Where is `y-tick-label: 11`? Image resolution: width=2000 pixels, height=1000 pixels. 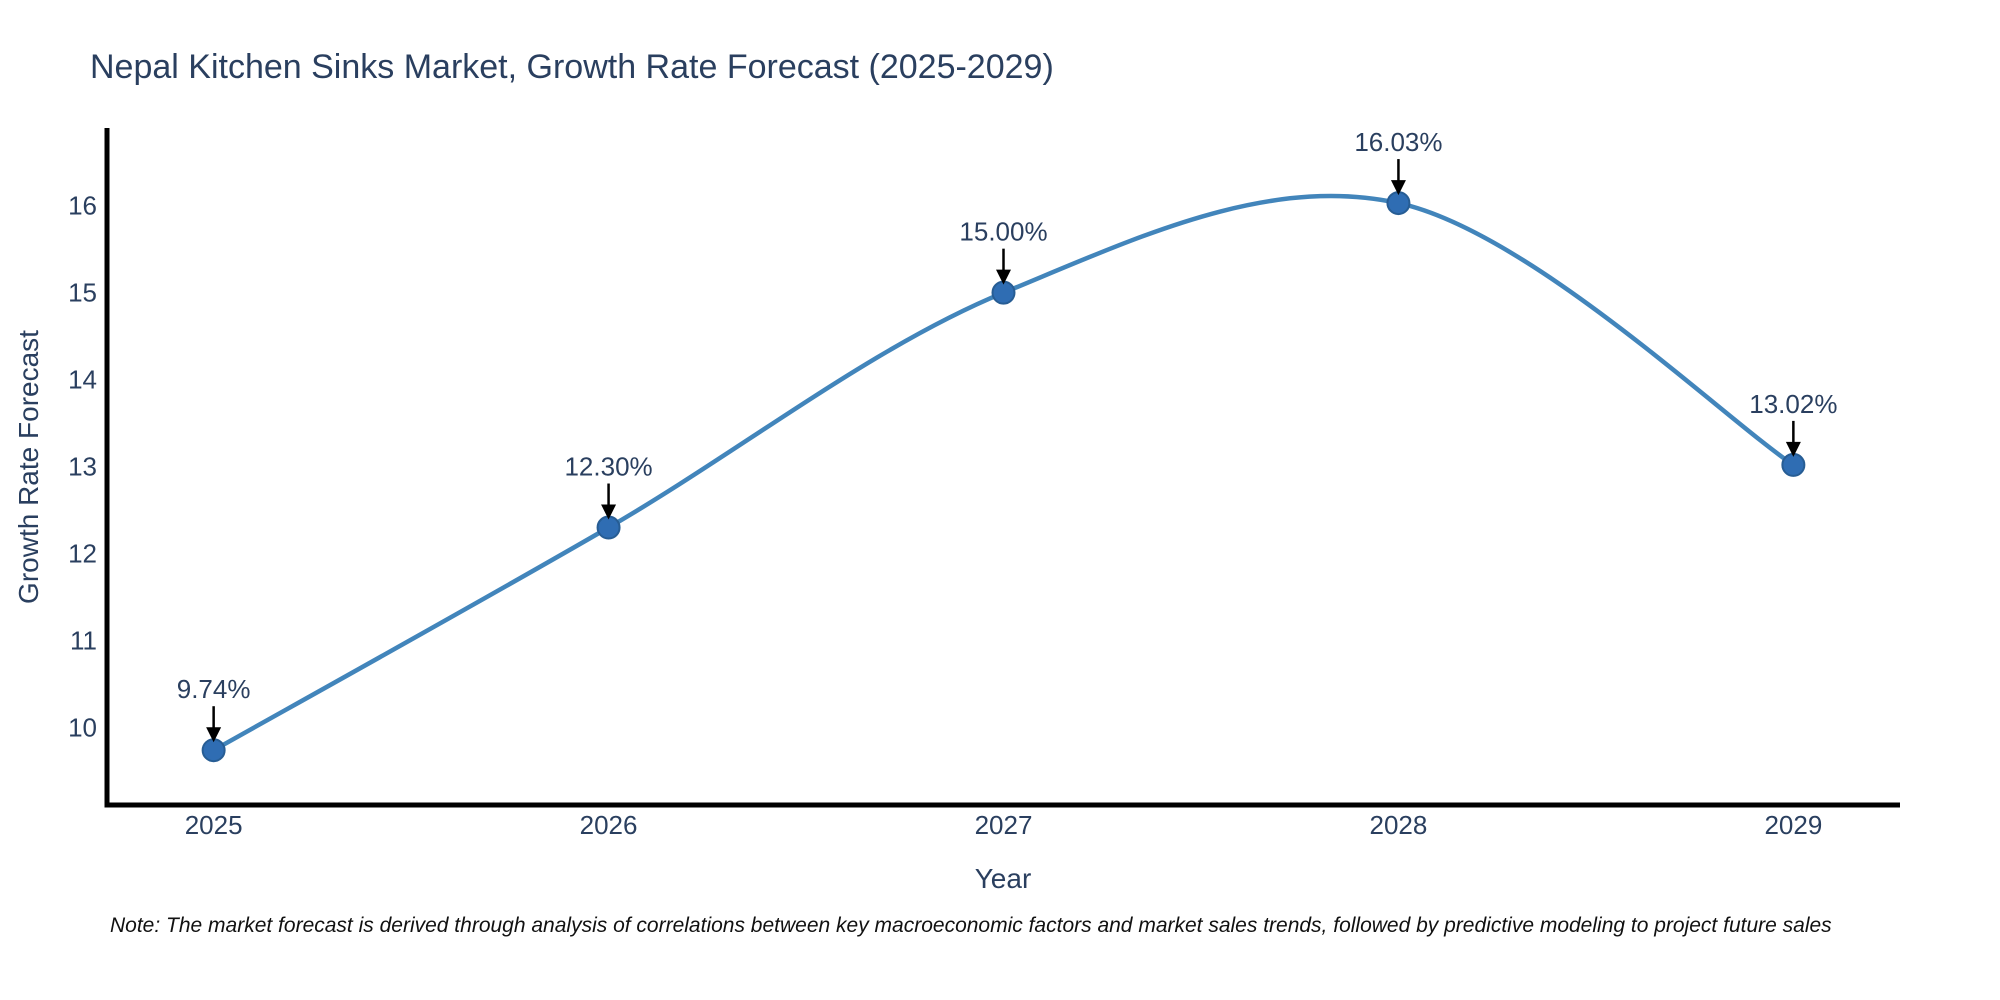 y-tick-label: 11 is located at coordinates (83, 641).